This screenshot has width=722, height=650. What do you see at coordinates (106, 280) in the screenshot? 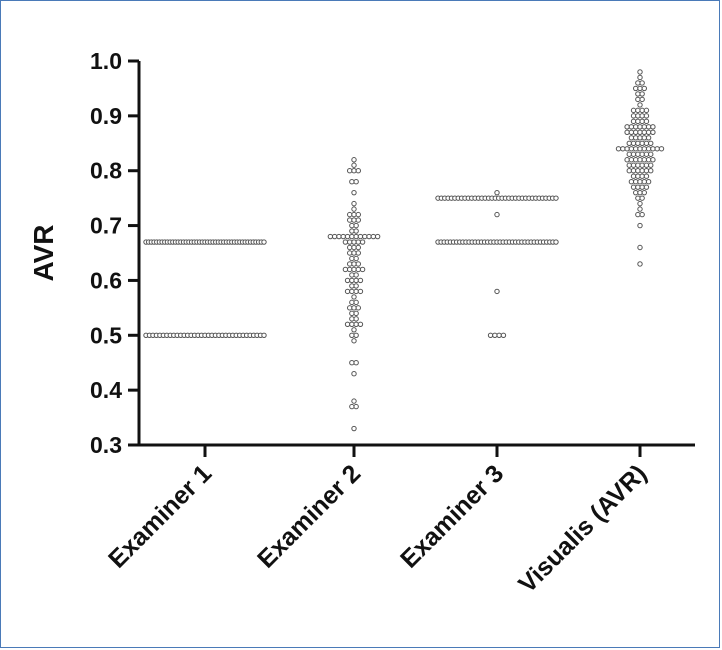
I see `y-tick-label: 0.6` at bounding box center [106, 280].